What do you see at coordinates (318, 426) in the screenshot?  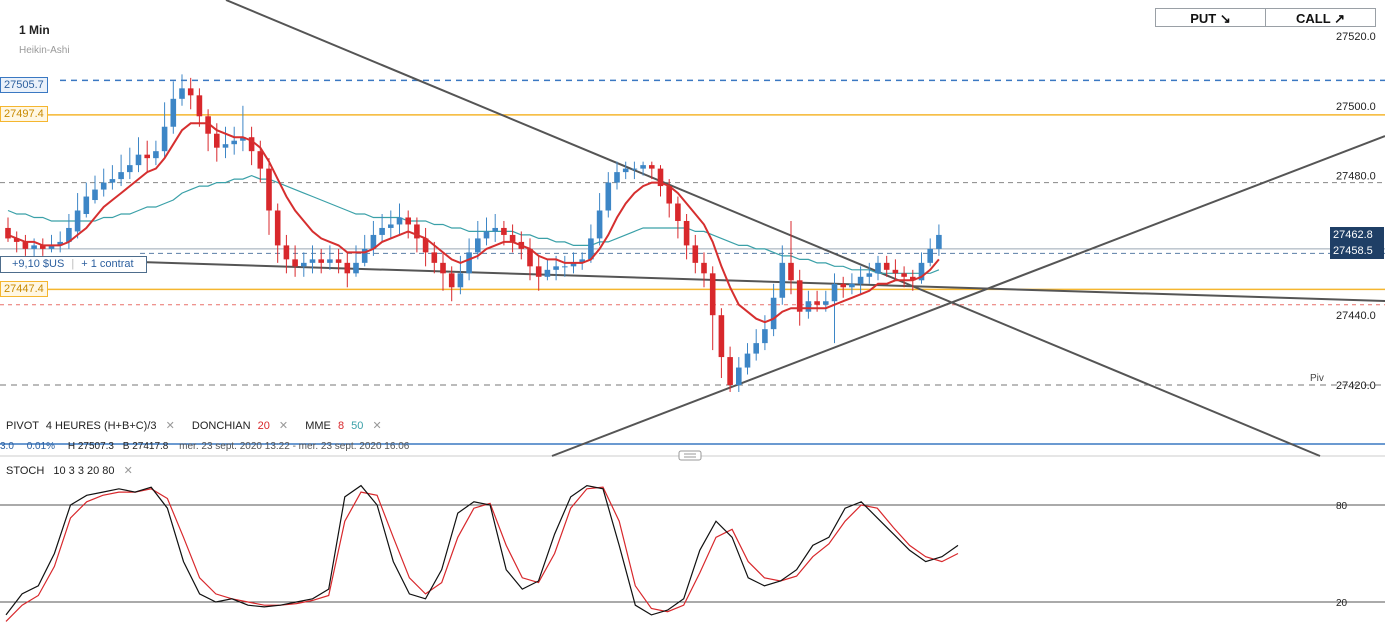 I see `mme-indicator-name: MME` at bounding box center [318, 426].